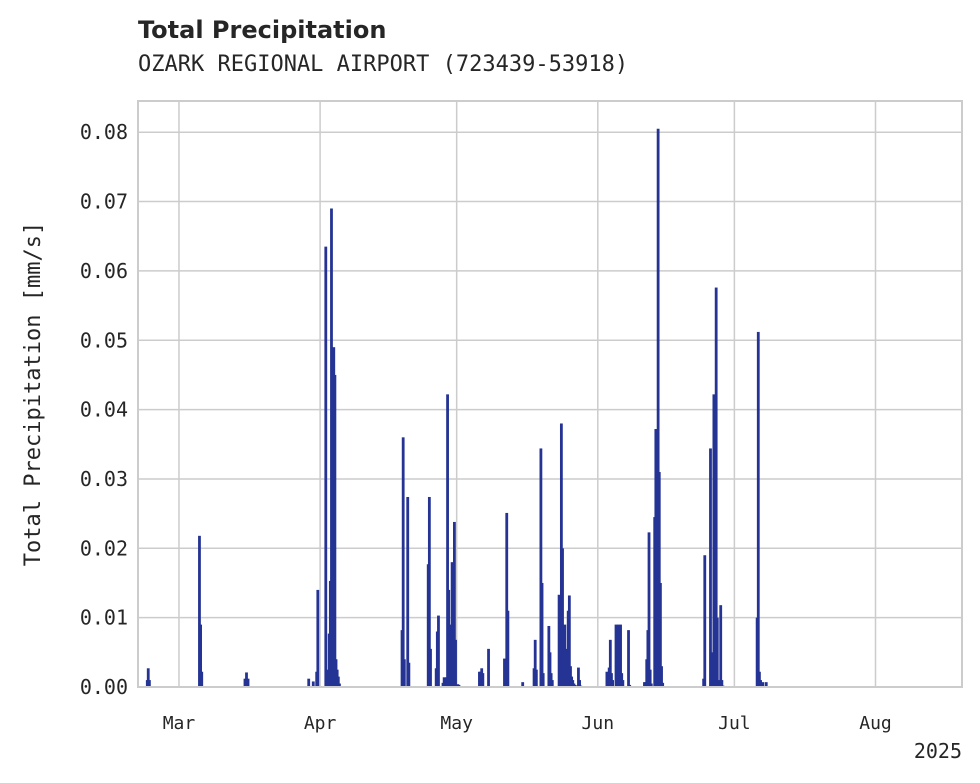  Describe the element at coordinates (456, 723) in the screenshot. I see `x-tick-label: May` at that location.